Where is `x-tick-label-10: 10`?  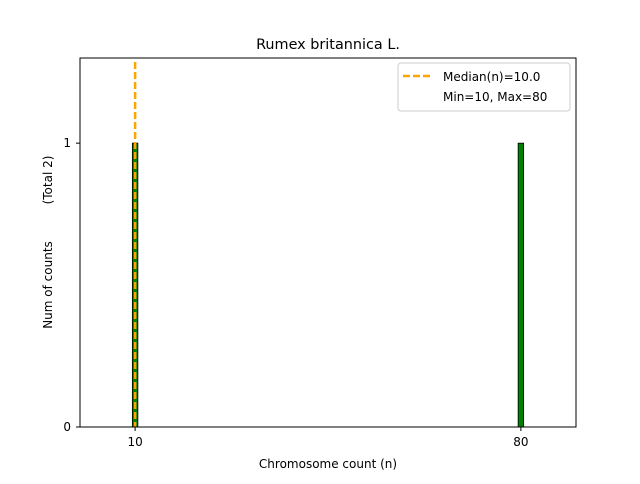 x-tick-label-10: 10 is located at coordinates (134, 442).